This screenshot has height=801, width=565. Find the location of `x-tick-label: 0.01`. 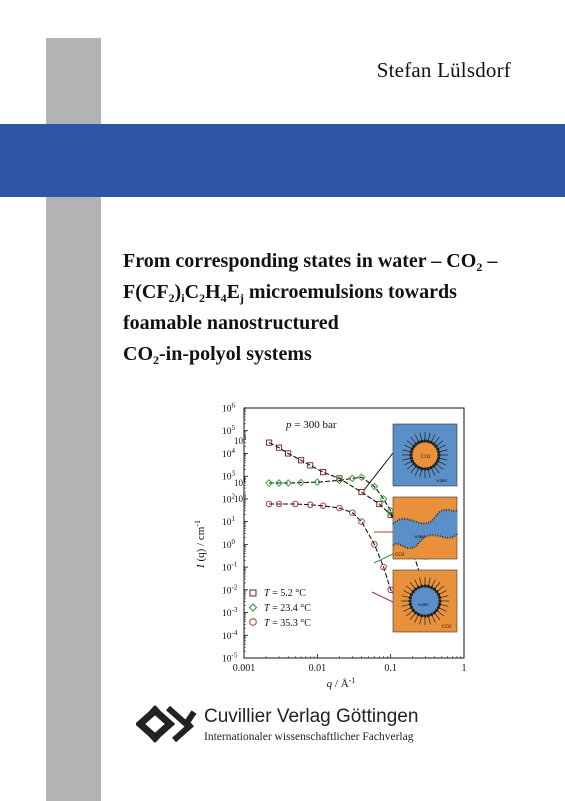

x-tick-label: 0.01 is located at coordinates (318, 668).